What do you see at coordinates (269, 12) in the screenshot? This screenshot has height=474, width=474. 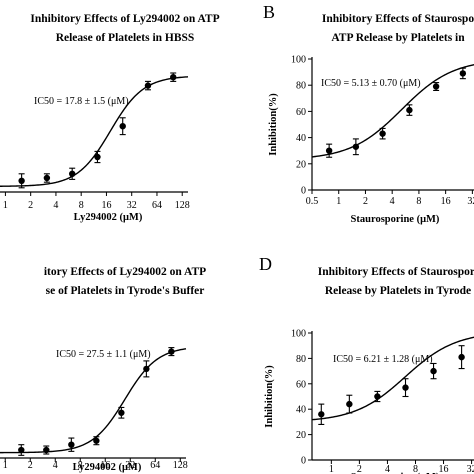 I see `panel-label: B` at bounding box center [269, 12].